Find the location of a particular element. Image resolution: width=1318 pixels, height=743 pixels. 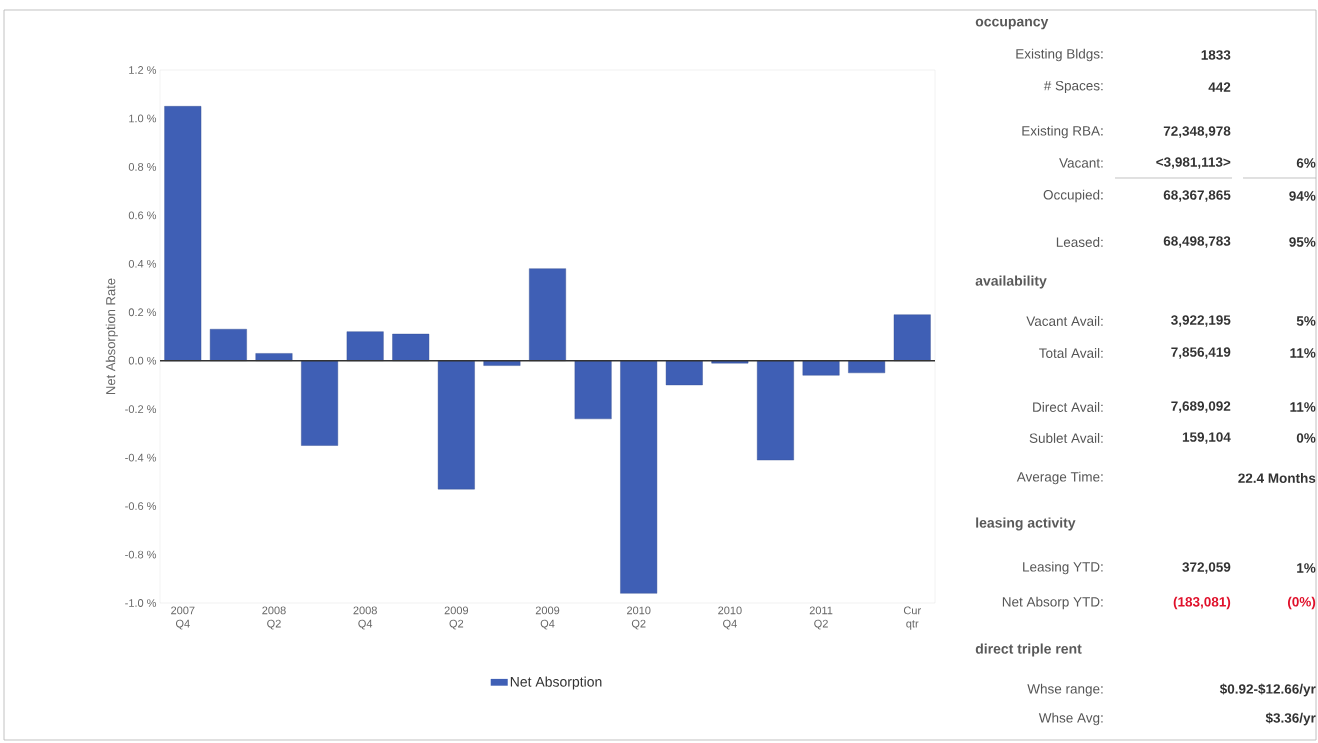

text: (0%) is located at coordinates (1301, 603).